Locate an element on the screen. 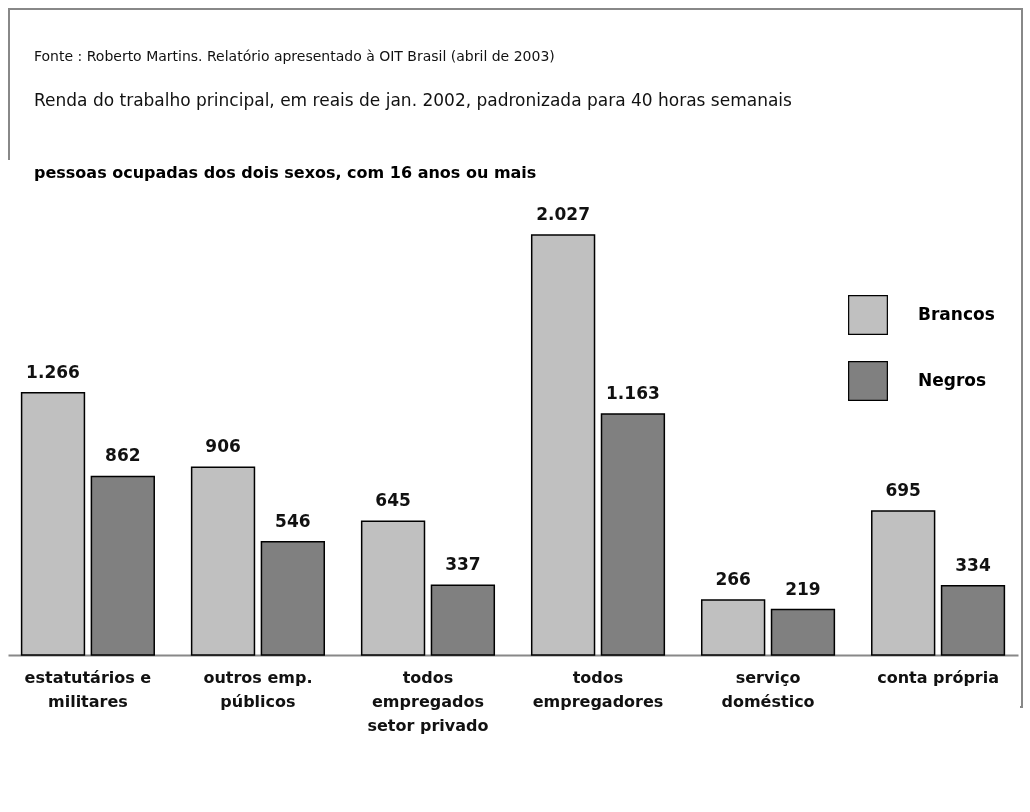 The width and height of the screenshot is (1030, 812). data-label: 219 is located at coordinates (803, 588).